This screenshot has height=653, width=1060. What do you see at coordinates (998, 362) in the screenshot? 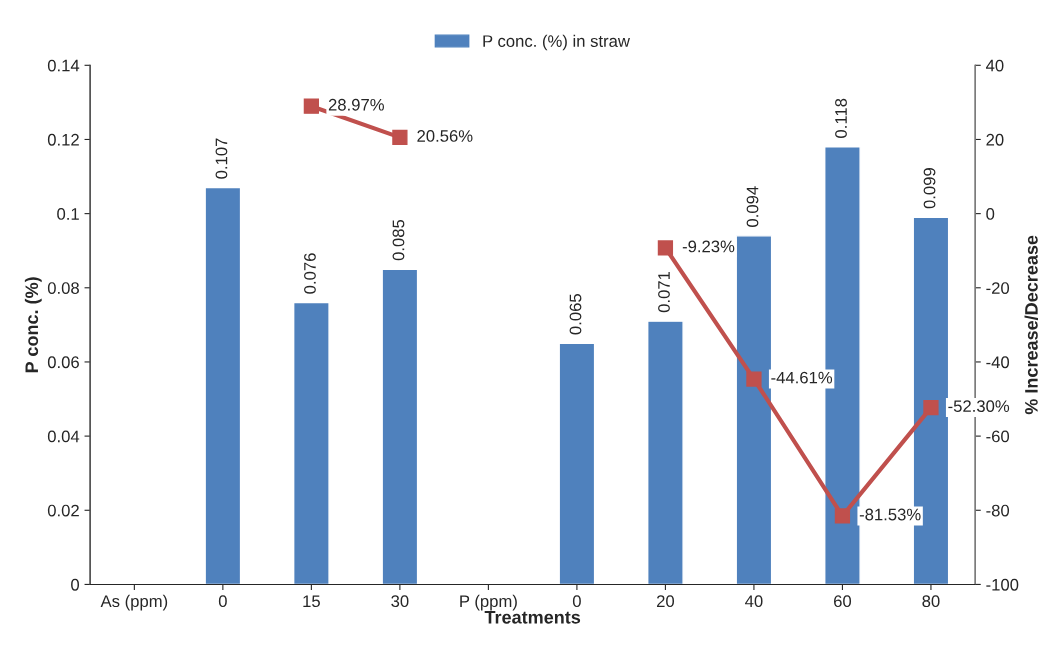
I see `y2-tick-label: -40` at bounding box center [998, 362].